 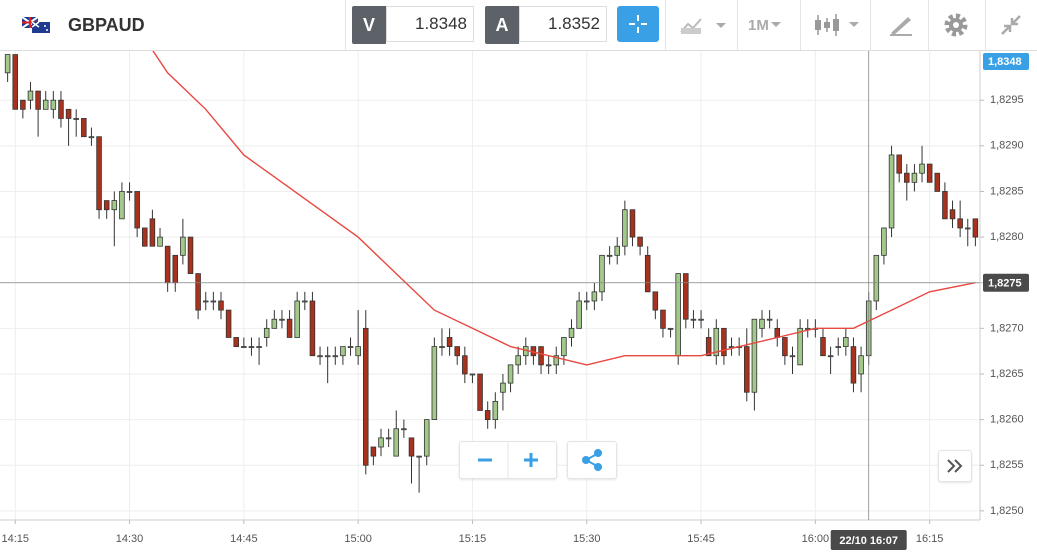 What do you see at coordinates (430, 24) in the screenshot?
I see `bid-price: 1.8348` at bounding box center [430, 24].